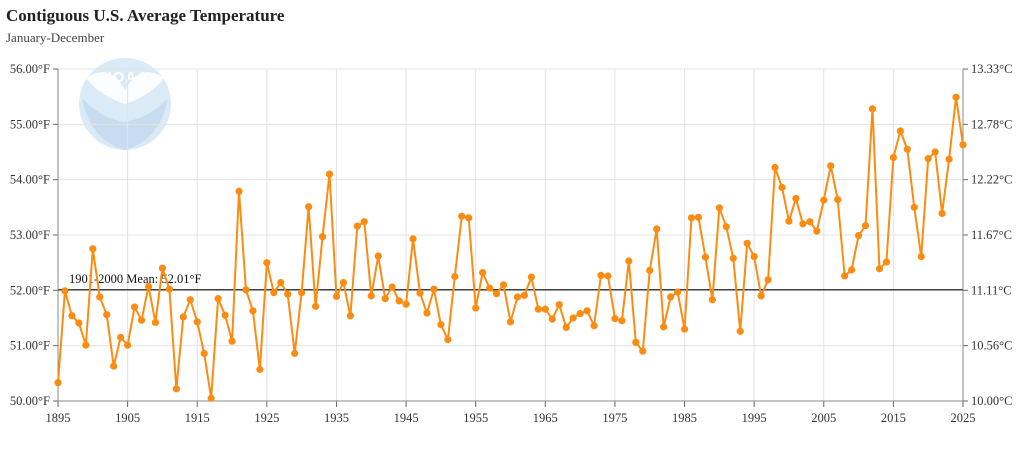 The image size is (1024, 461). What do you see at coordinates (135, 279) in the screenshot?
I see `mean-line-label: 1901-2000 Mean: 52.01°F` at bounding box center [135, 279].